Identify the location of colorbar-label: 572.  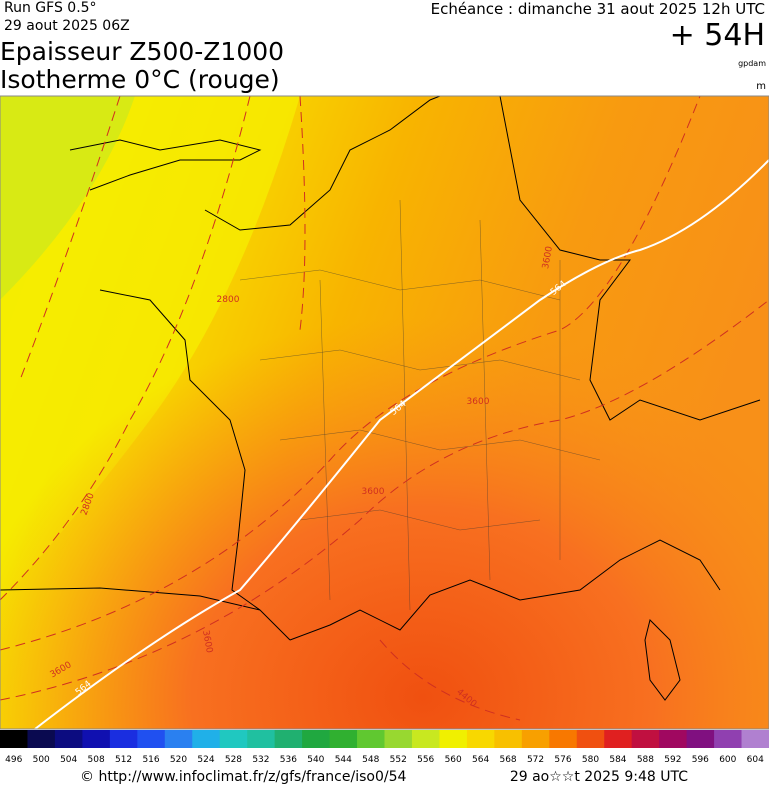
(535, 760).